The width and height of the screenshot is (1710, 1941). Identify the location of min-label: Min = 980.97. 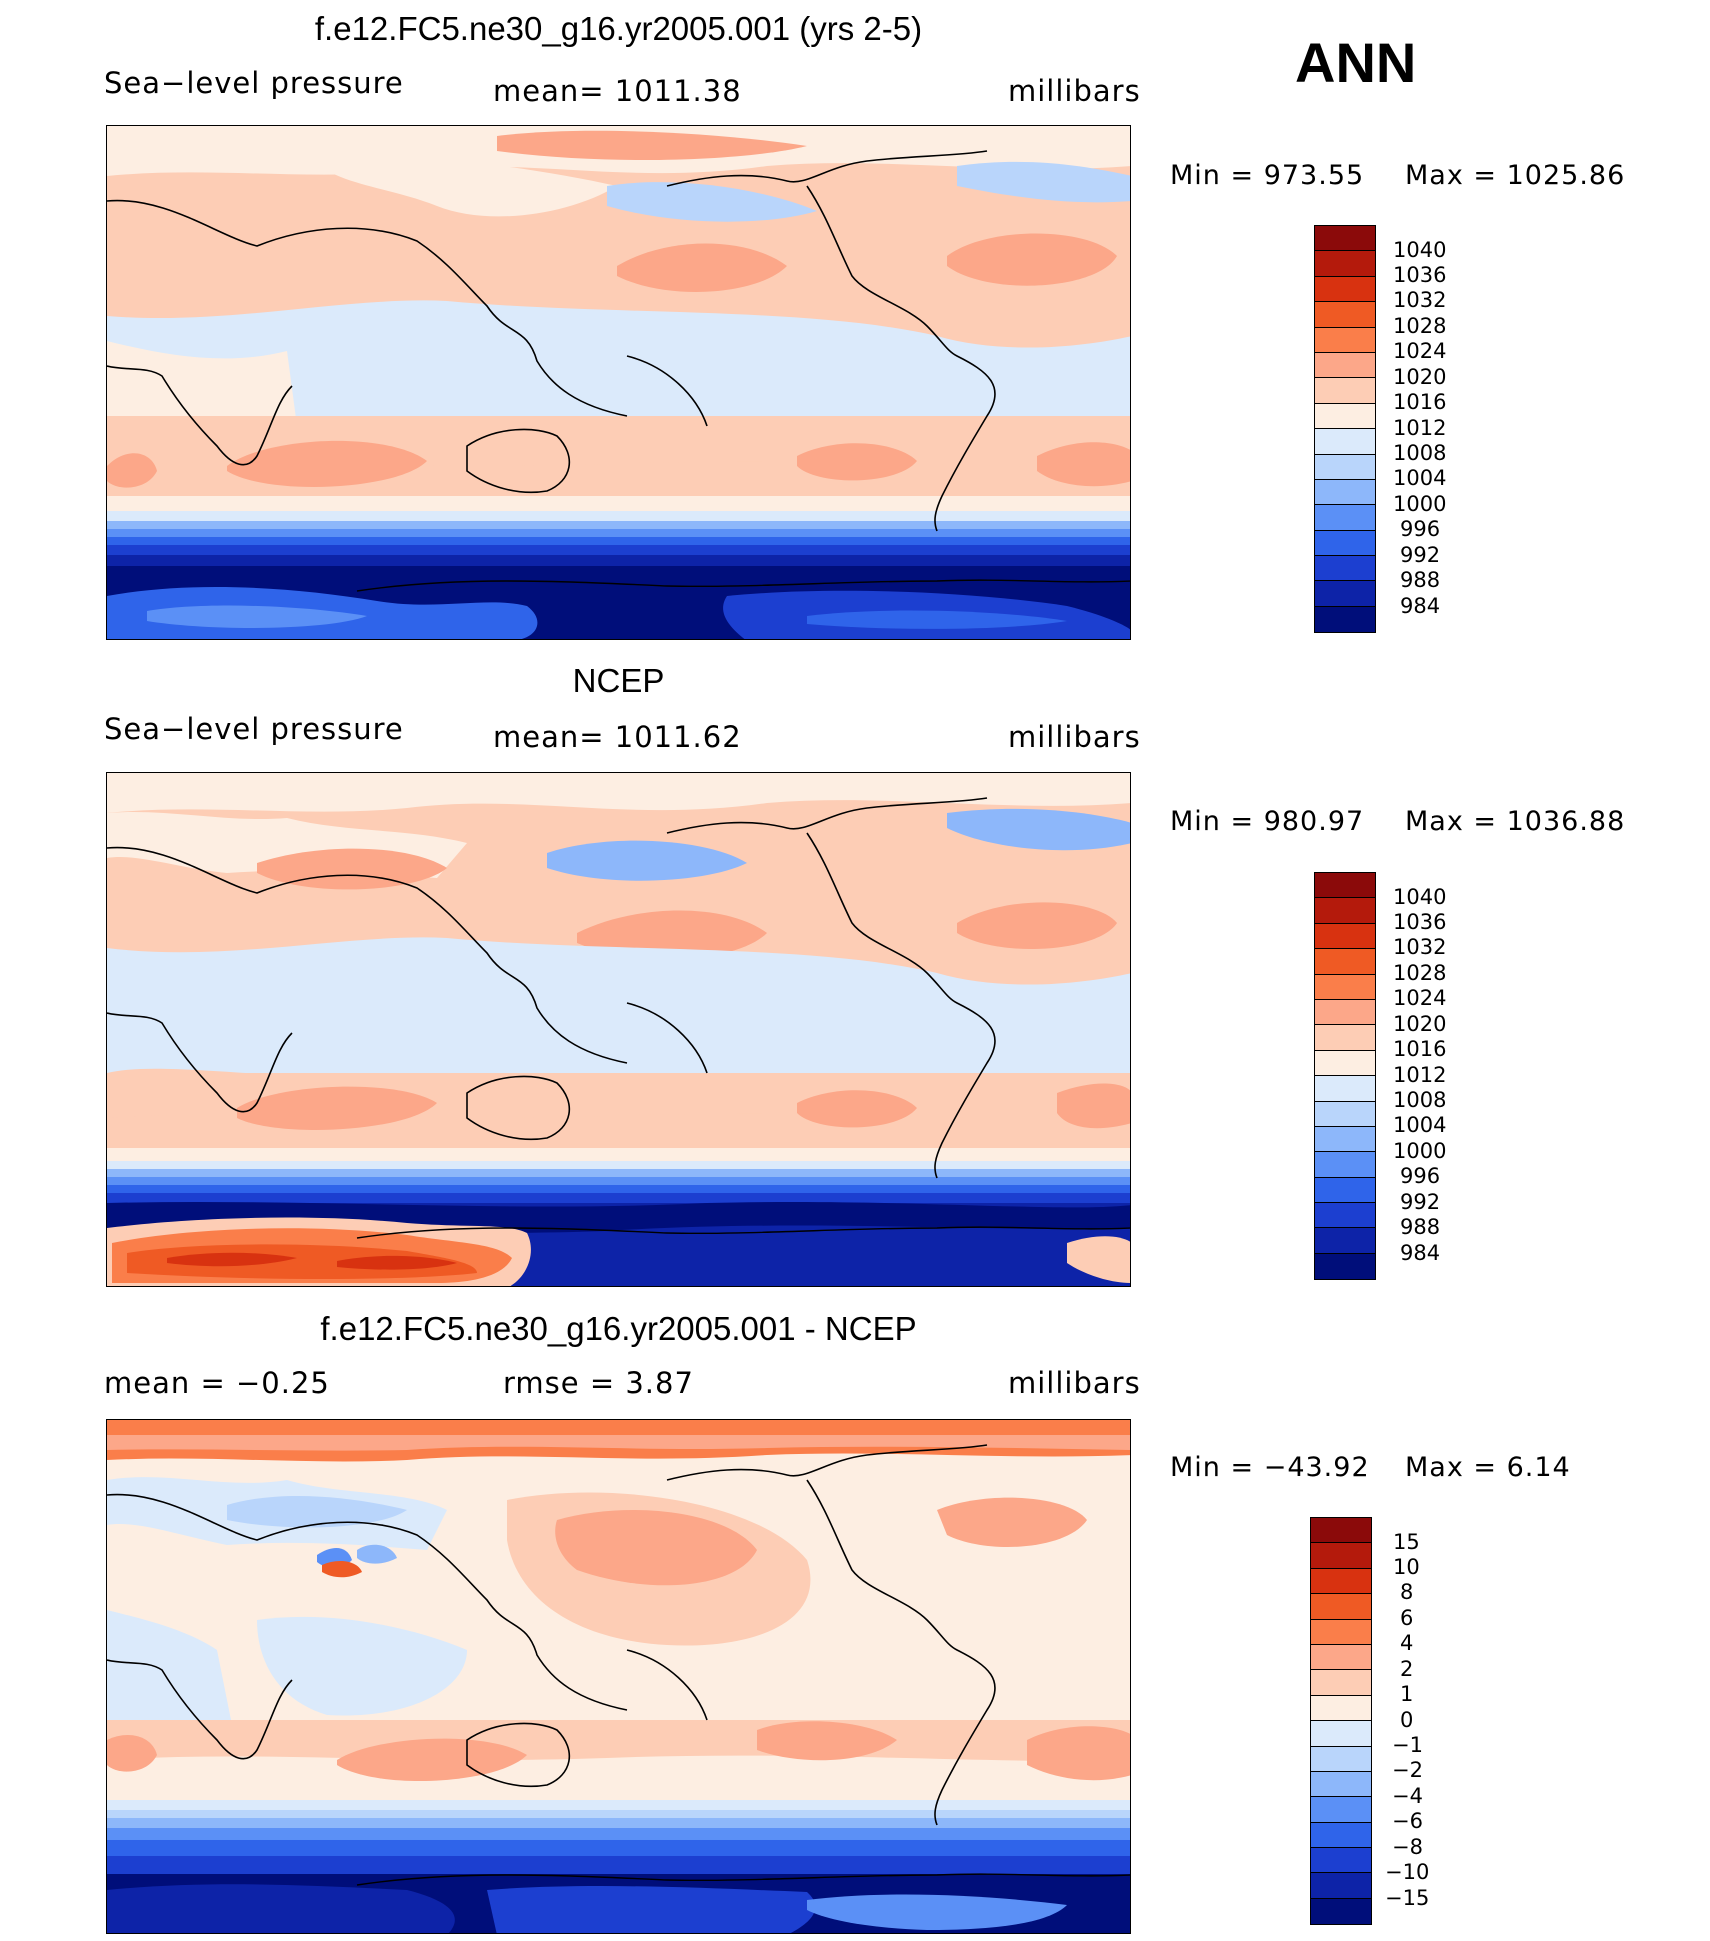
(1267, 821).